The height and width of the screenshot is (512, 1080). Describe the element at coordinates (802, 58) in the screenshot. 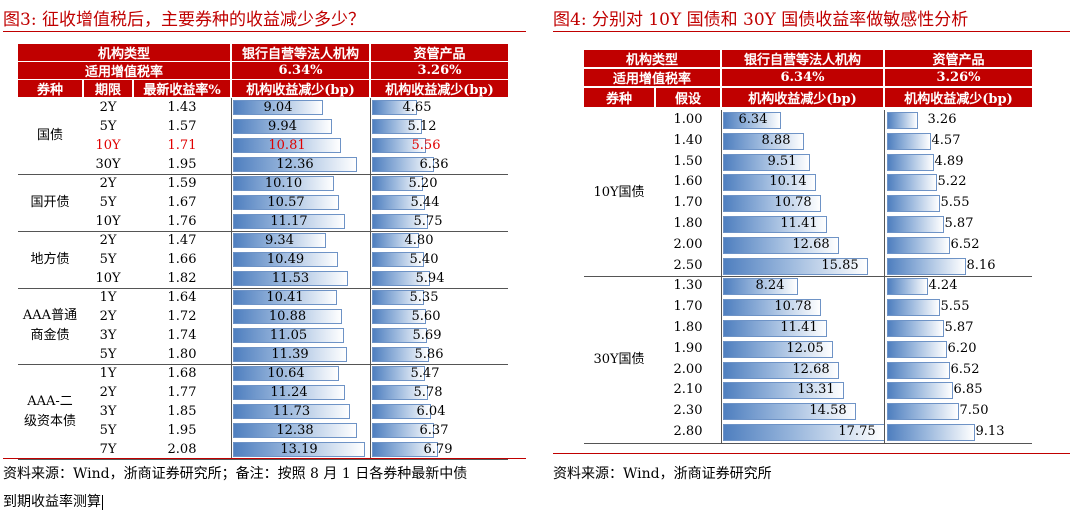

I see `right-header-bank: 银行自营等法人机构` at that location.